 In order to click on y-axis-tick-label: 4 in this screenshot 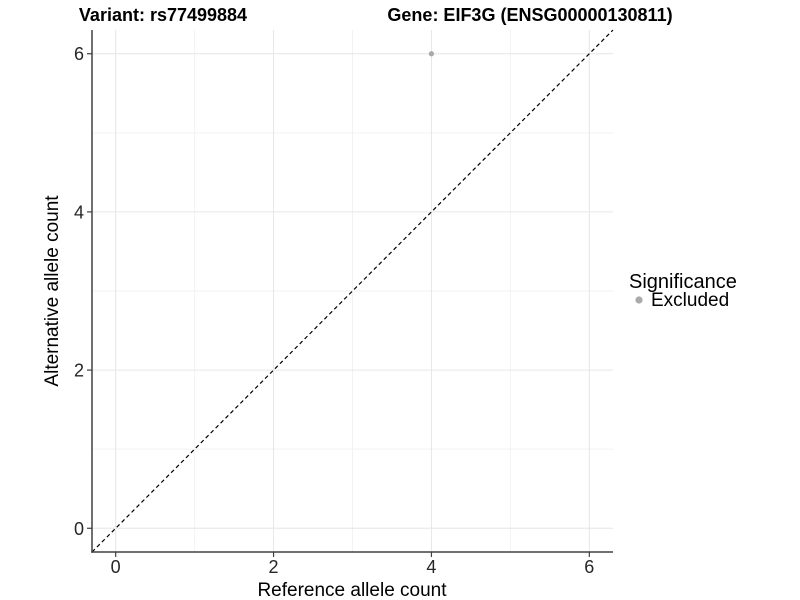, I will do `click(79, 212)`.